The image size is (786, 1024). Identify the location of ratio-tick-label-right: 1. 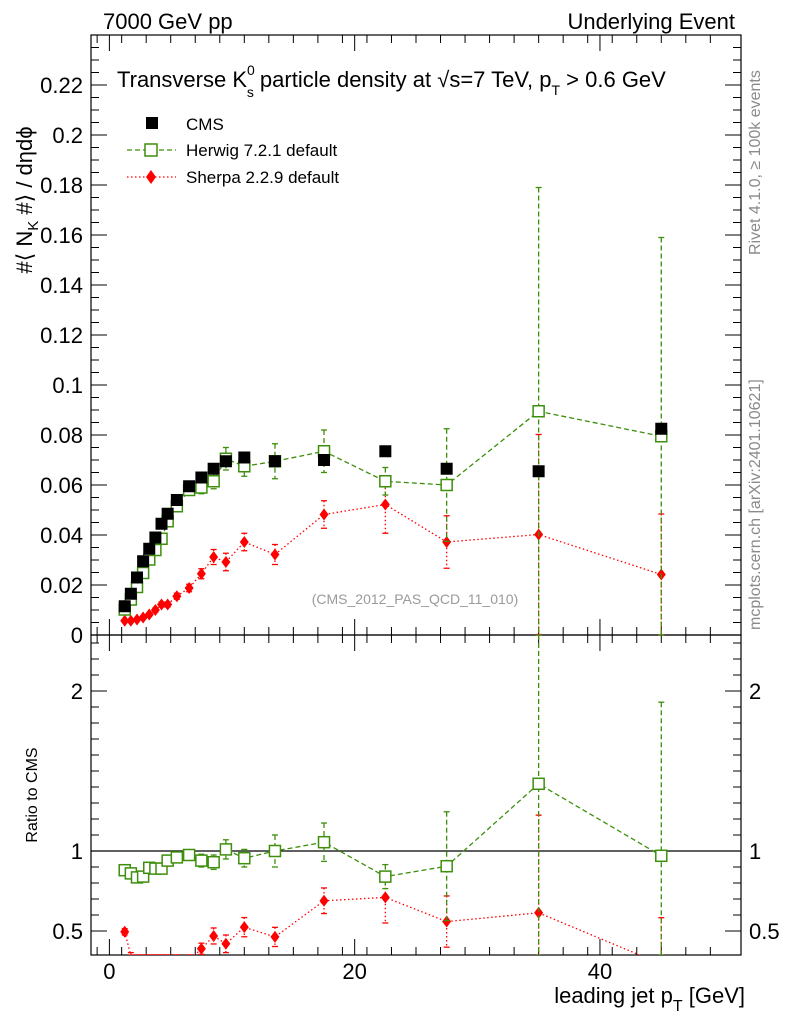
(755, 851).